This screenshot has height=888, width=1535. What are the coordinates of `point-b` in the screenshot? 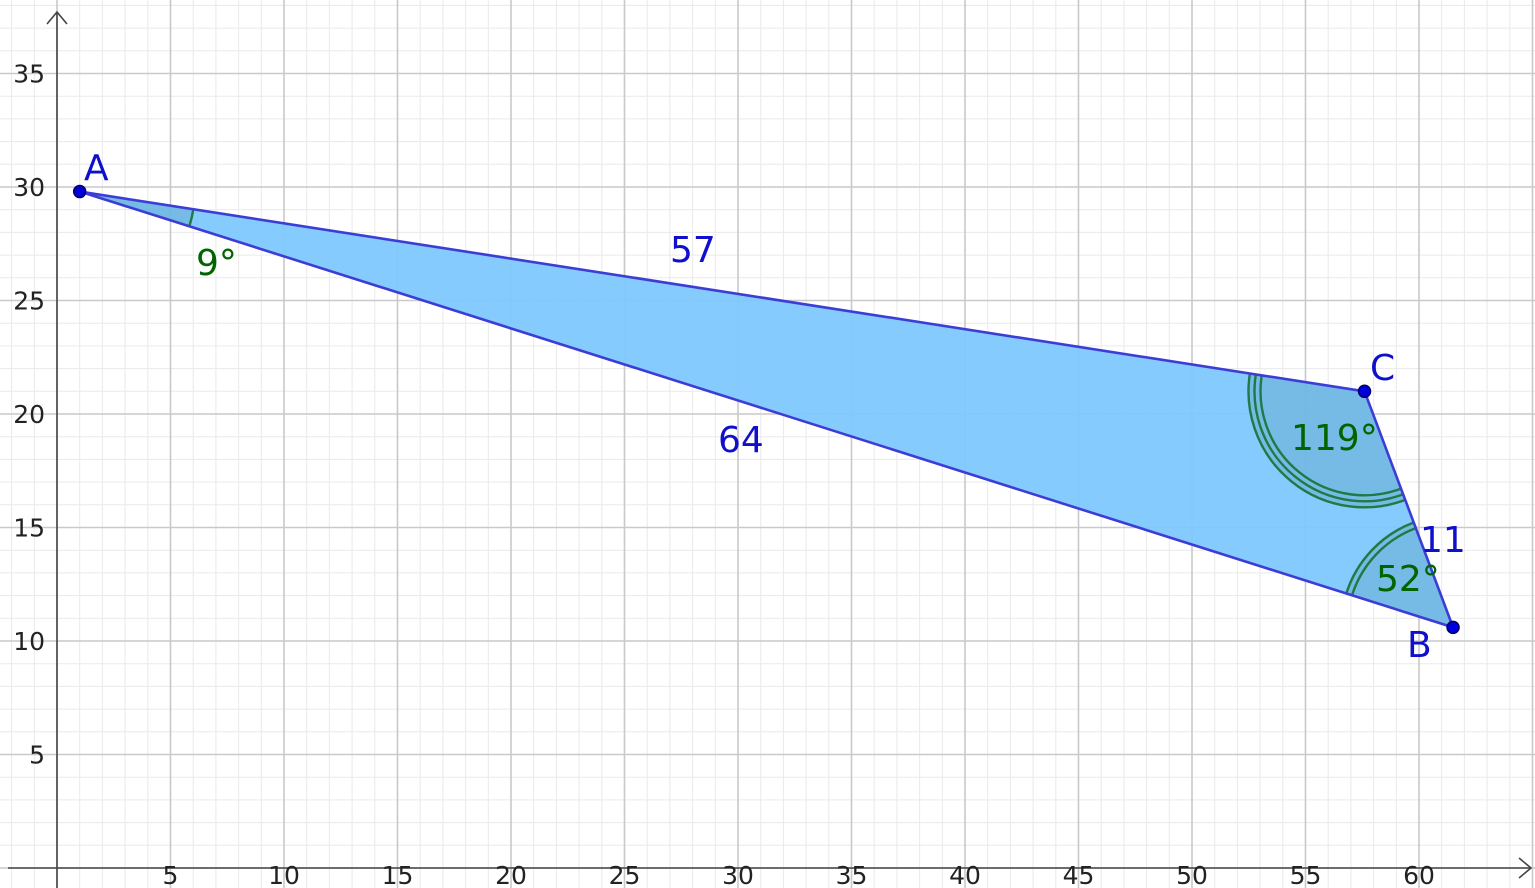 It's located at (1453, 627).